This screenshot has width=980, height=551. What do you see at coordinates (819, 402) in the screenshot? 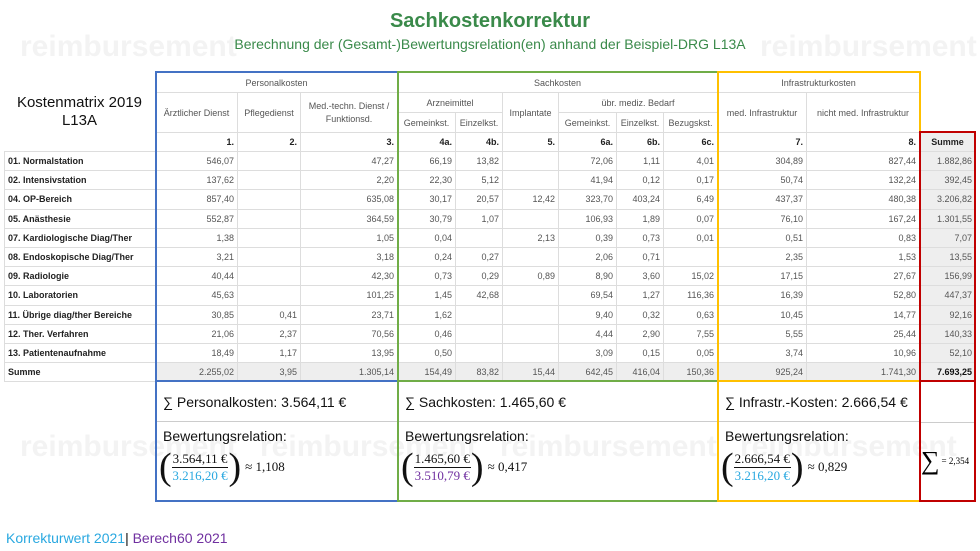
I see `infra-sum: ∑ Infrastr.-Kosten: 2.666,54 €` at bounding box center [819, 402].